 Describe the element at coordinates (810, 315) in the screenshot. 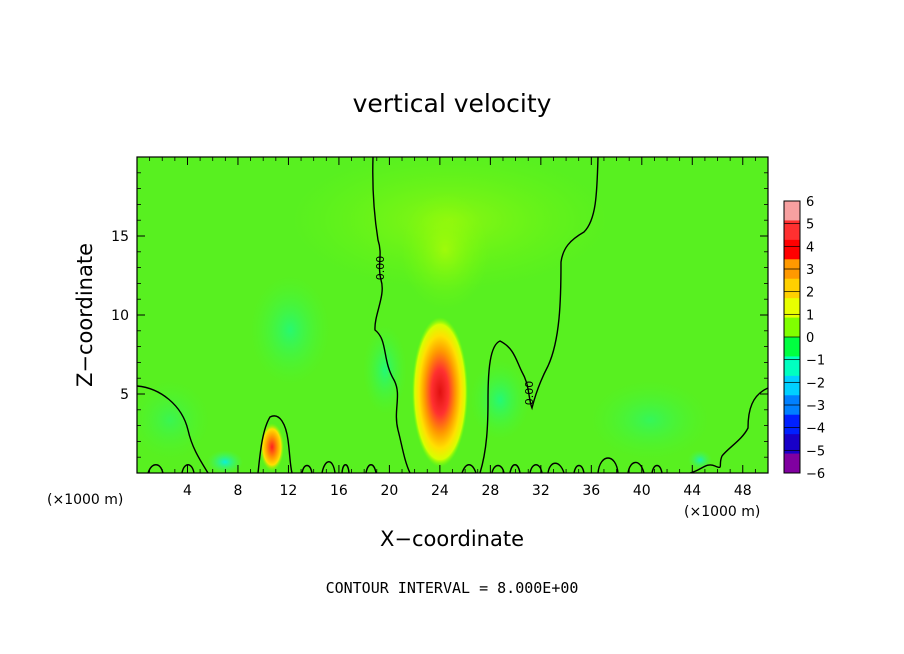

I see `colorbar-label: 1` at that location.